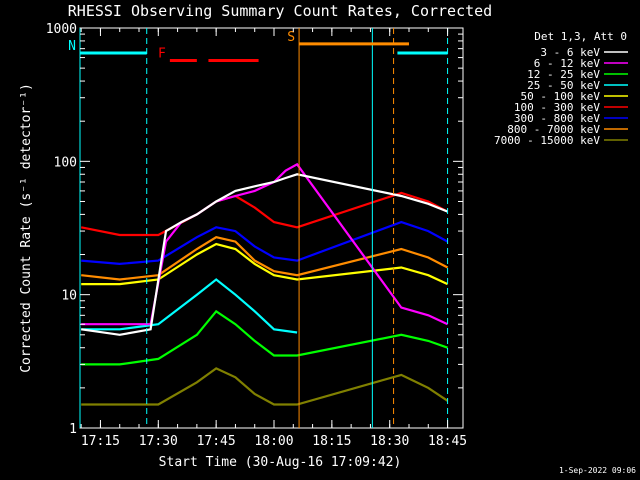 This screenshot has width=640, height=480. What do you see at coordinates (557, 107) in the screenshot?
I see `legend-entry-label: 100 - 300 keV` at bounding box center [557, 107].